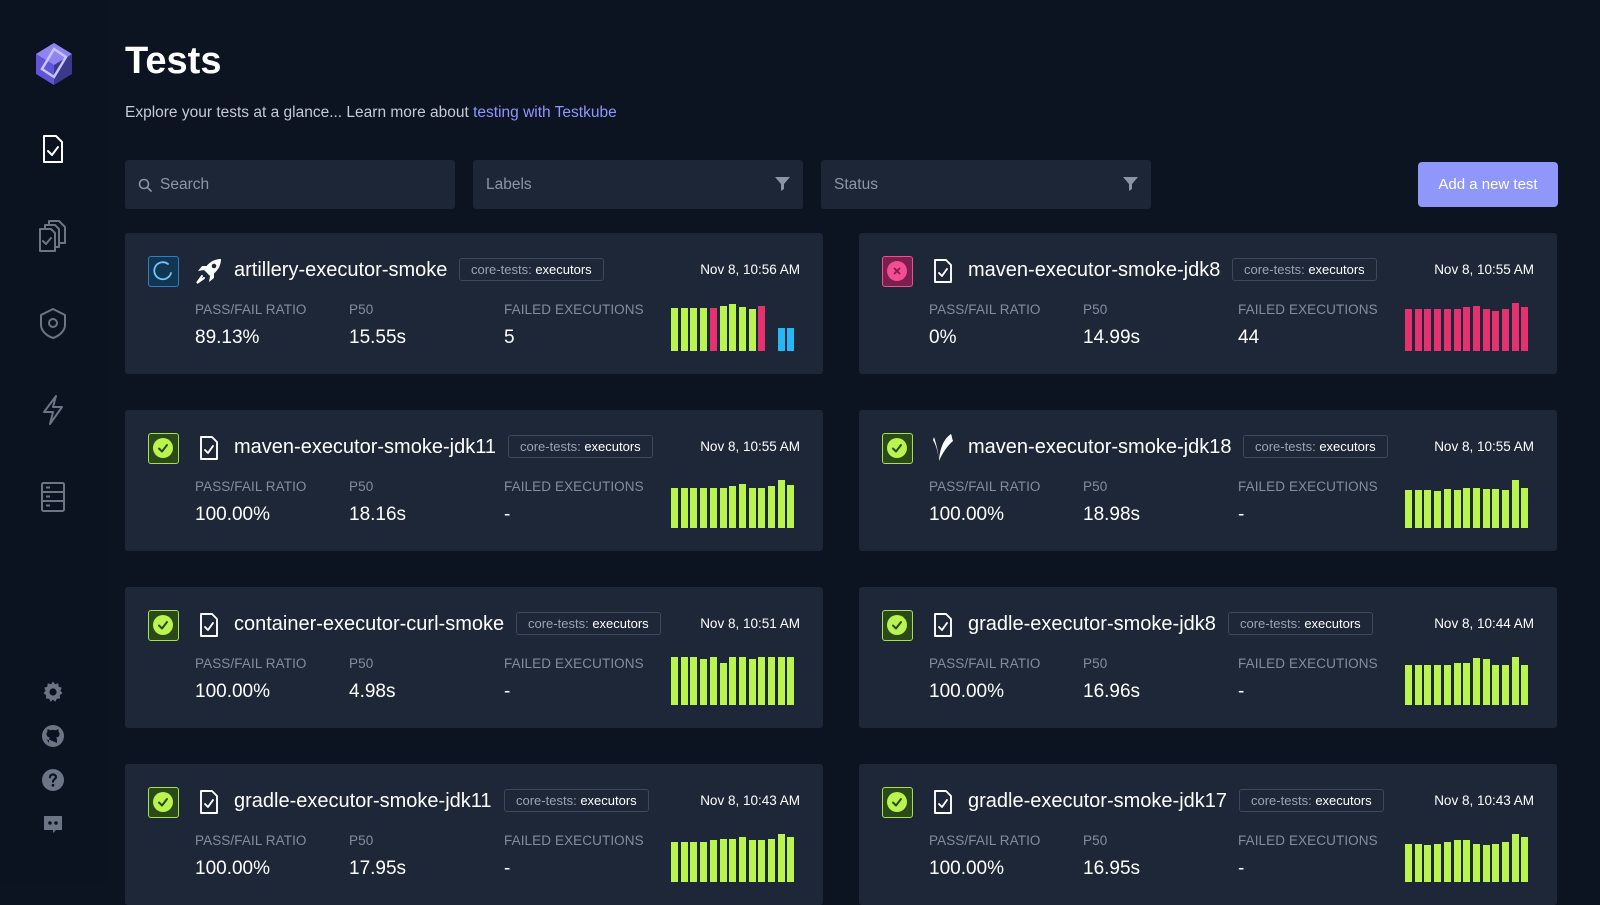 The width and height of the screenshot is (1600, 905). Describe the element at coordinates (53, 410) in the screenshot. I see `triggers-nav-icon` at that location.